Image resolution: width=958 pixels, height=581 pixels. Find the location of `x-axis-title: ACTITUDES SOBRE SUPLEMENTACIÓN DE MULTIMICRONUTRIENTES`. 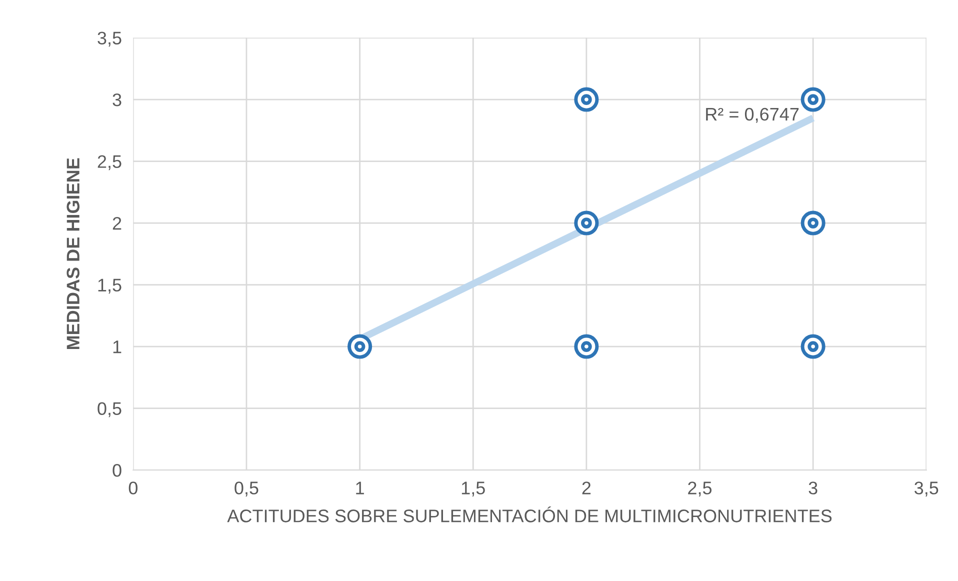

x-axis-title: ACTITUDES SOBRE SUPLEMENTACIÓN DE MULTIMICRONUTRIENTES is located at coordinates (529, 514).